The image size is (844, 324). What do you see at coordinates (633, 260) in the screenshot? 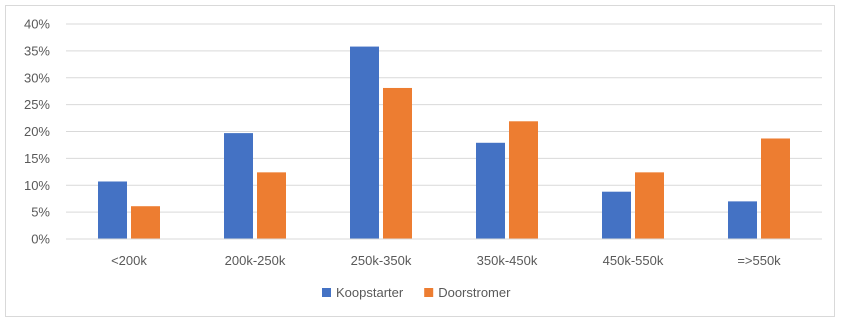
I see `x-tick-label: 450k-550k` at bounding box center [633, 260].